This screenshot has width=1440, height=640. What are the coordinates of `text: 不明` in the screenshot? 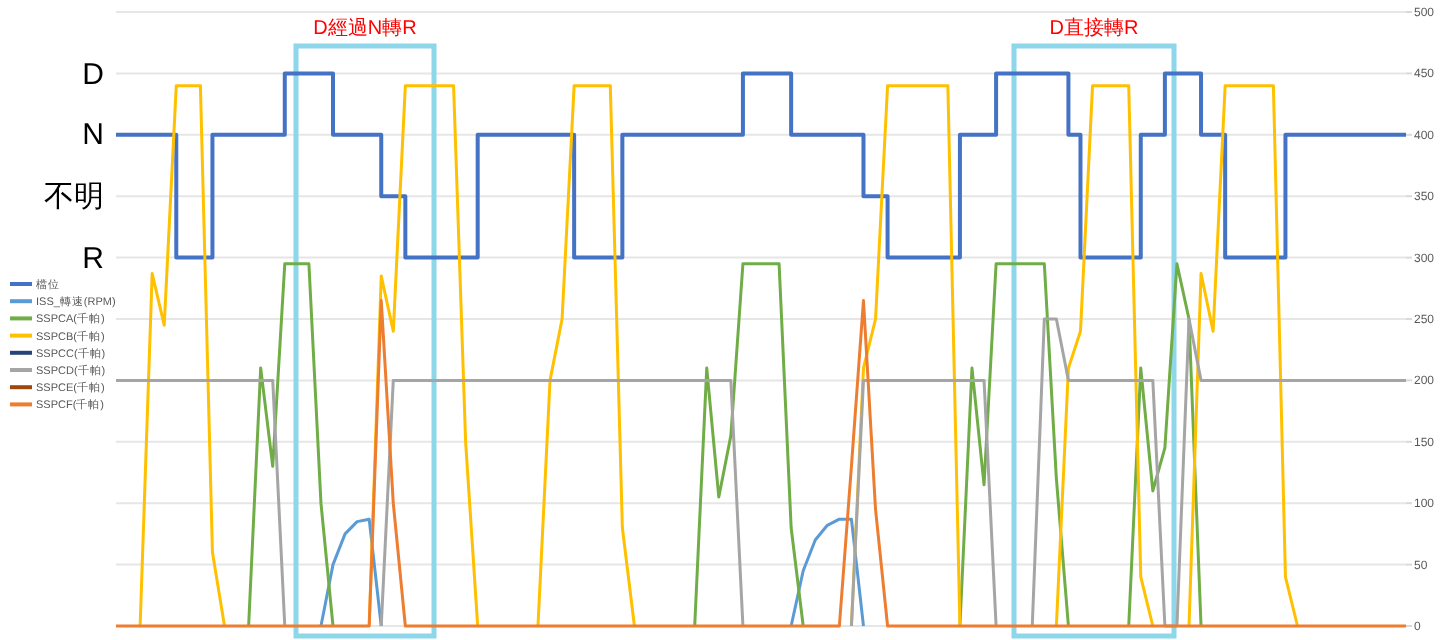 It's located at (74, 197).